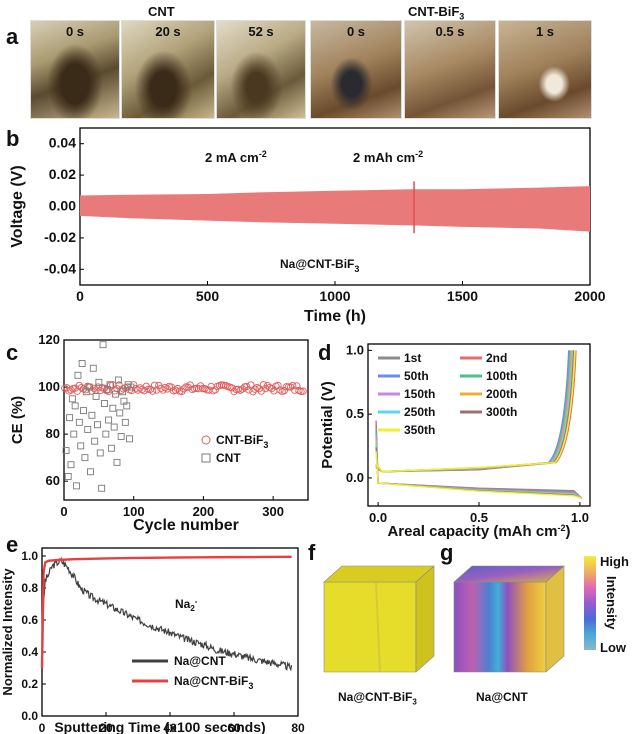  What do you see at coordinates (29, 652) in the screenshot?
I see `y-tick-label: 0.4` at bounding box center [29, 652].